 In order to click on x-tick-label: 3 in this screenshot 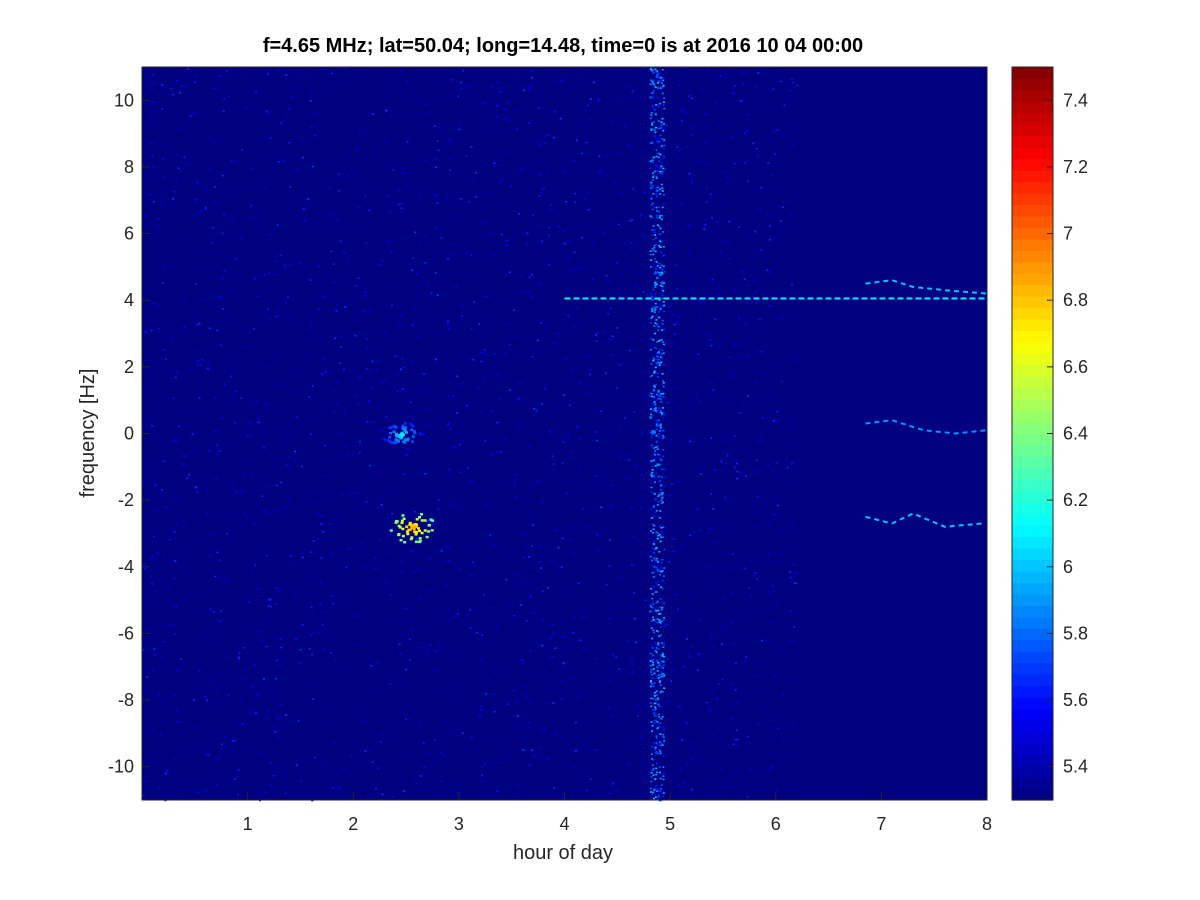, I will do `click(459, 824)`.